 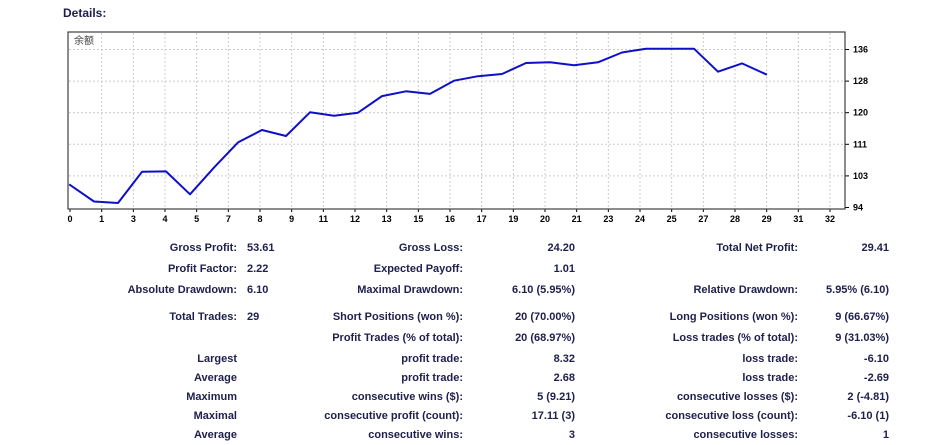 I want to click on x-axis-label: 5, so click(x=196, y=219).